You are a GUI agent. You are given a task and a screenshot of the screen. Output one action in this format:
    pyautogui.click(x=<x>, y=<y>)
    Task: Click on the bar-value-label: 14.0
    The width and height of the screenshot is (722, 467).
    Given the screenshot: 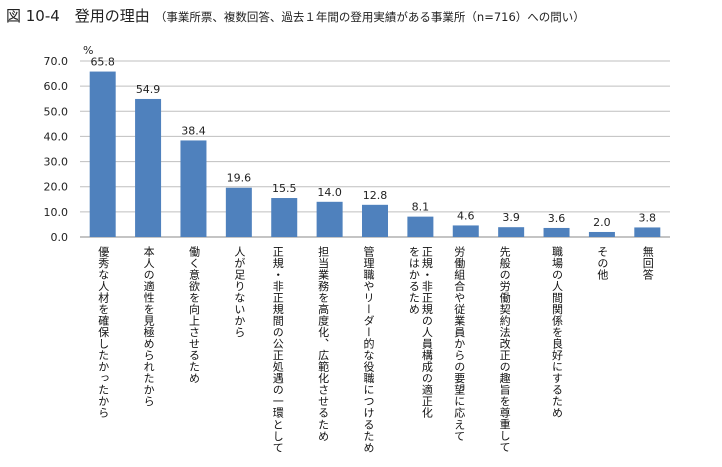 What is the action you would take?
    pyautogui.click(x=329, y=192)
    